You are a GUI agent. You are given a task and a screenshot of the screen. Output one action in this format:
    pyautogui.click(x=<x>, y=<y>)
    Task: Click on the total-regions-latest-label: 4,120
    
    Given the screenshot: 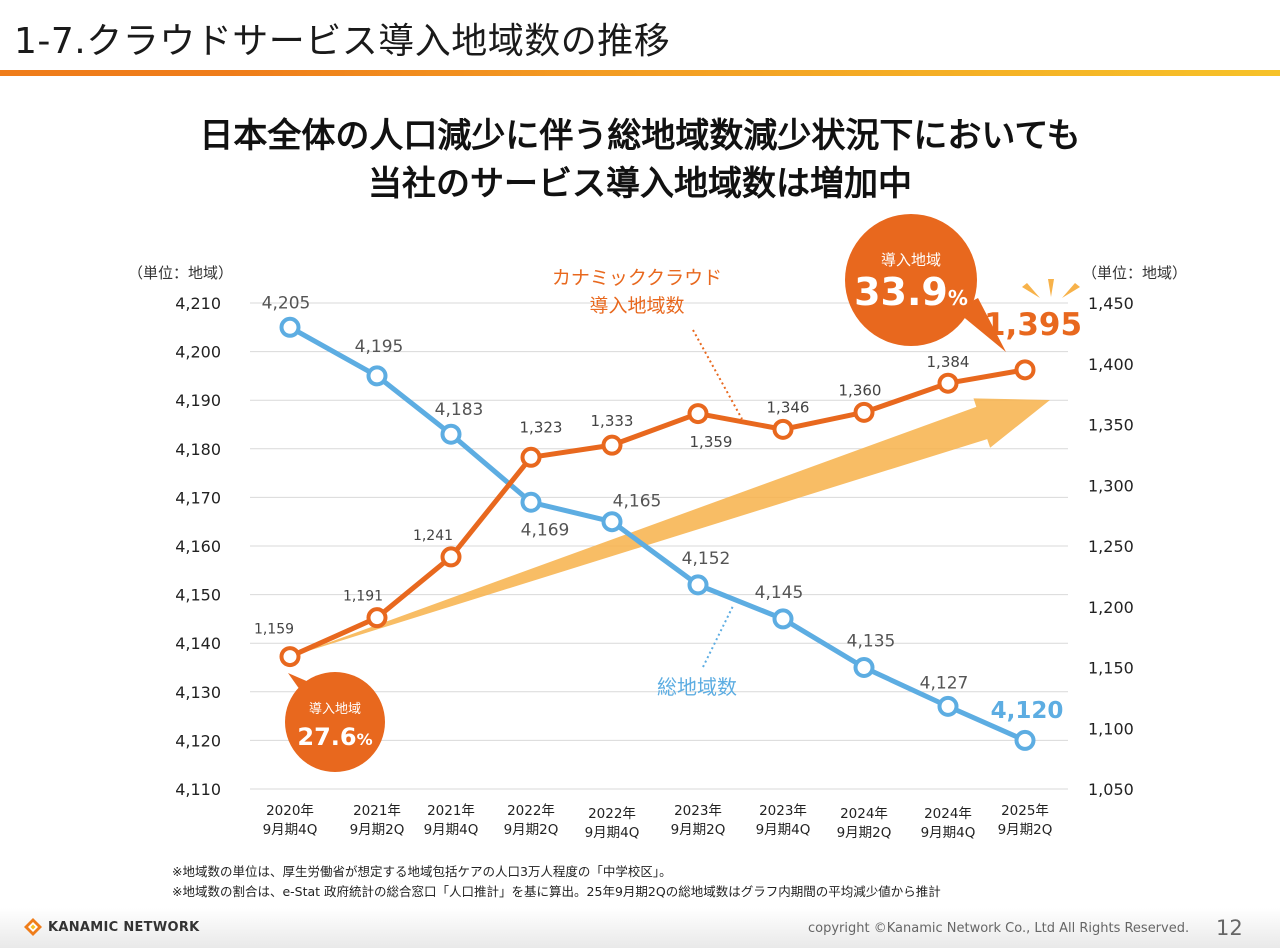 What is the action you would take?
    pyautogui.click(x=1027, y=711)
    